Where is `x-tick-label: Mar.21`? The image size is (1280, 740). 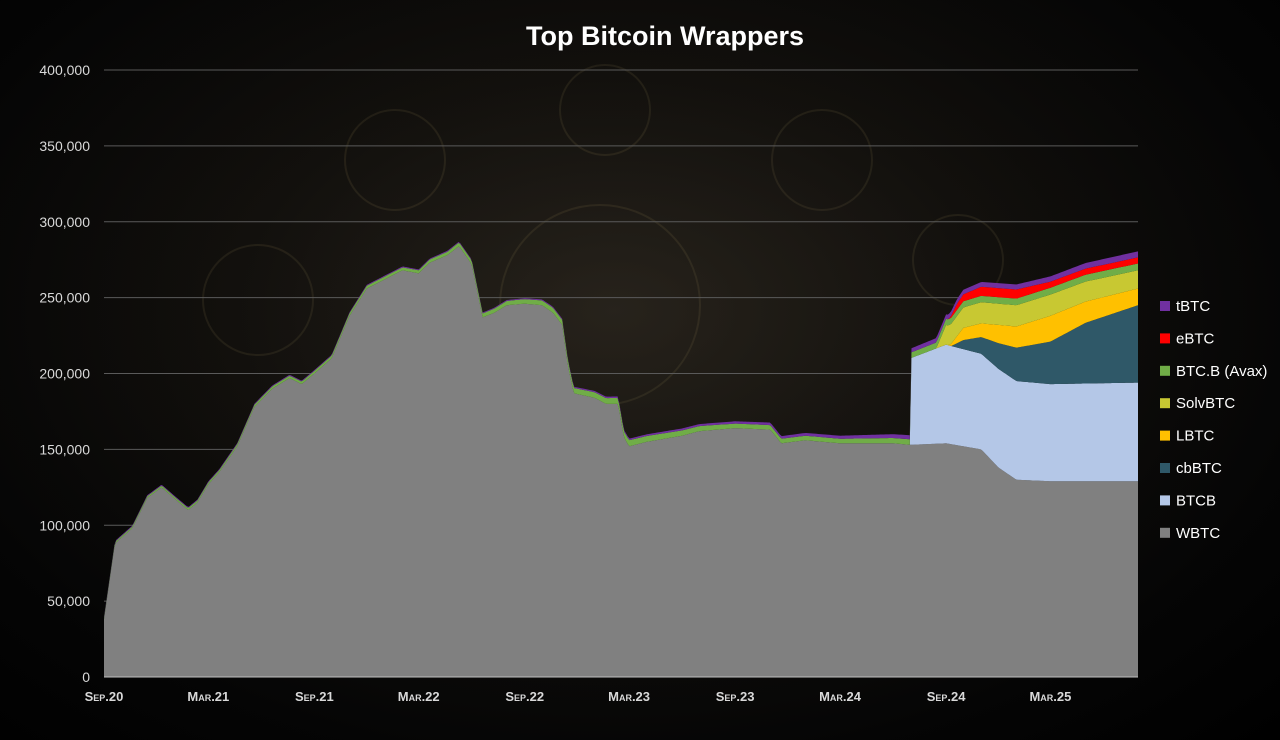
x-tick-label: Mar.21 is located at coordinates (208, 696).